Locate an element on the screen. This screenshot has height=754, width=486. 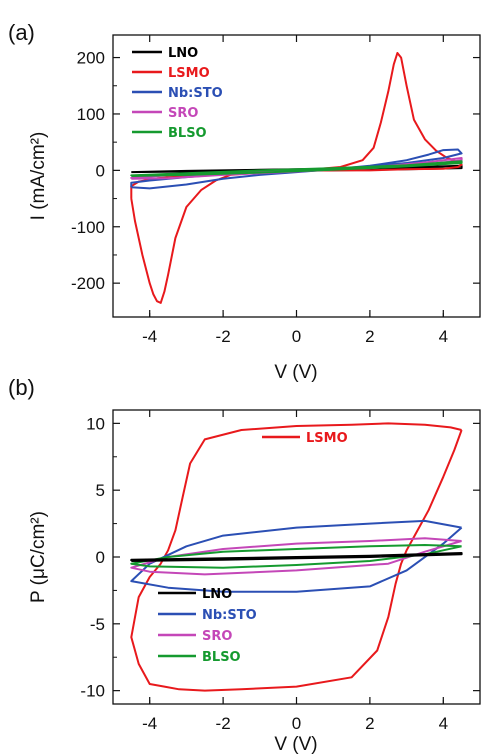
panel-label: (b) is located at coordinates (21, 387).